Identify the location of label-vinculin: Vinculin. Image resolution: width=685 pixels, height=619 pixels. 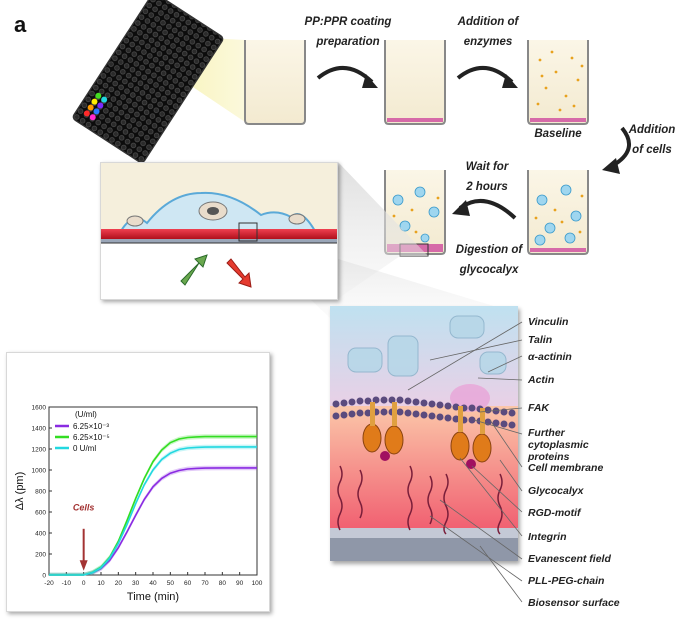
(548, 322).